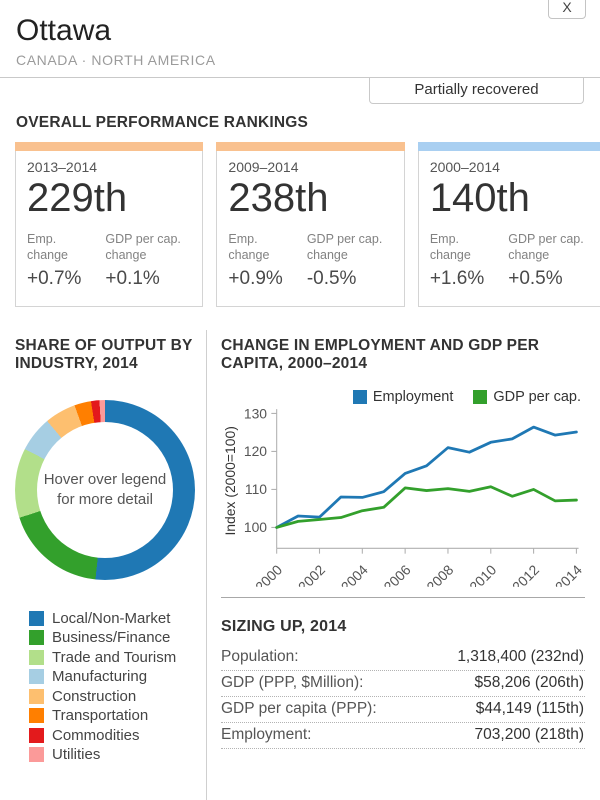 Image resolution: width=600 pixels, height=800 pixels. What do you see at coordinates (255, 260) in the screenshot?
I see `emp-change-metric: Emp. change +0.9%` at bounding box center [255, 260].